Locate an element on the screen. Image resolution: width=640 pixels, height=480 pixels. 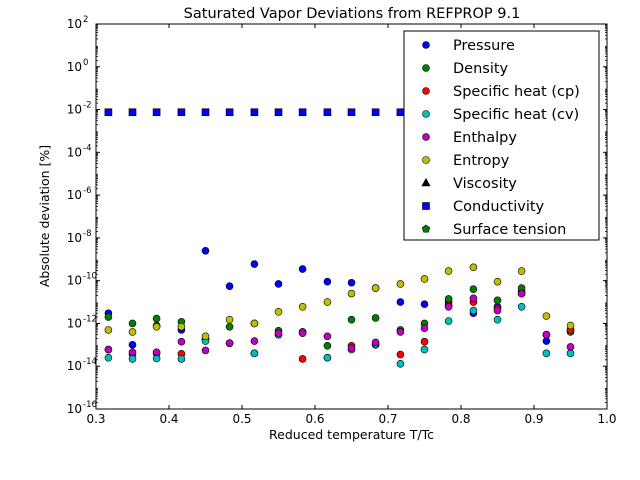
y-tick-exponent: -16 is located at coordinates (90, 405).